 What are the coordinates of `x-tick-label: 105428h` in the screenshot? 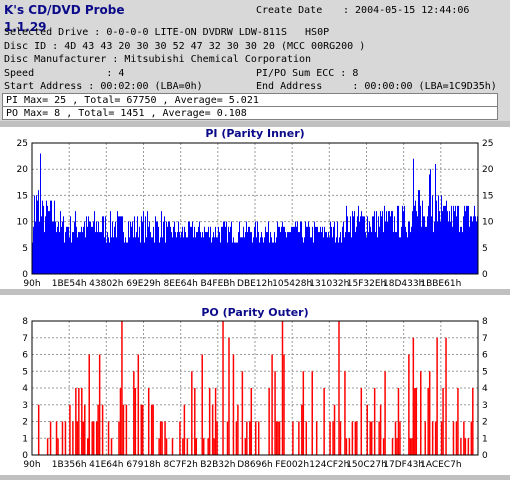 It's located at (292, 284).